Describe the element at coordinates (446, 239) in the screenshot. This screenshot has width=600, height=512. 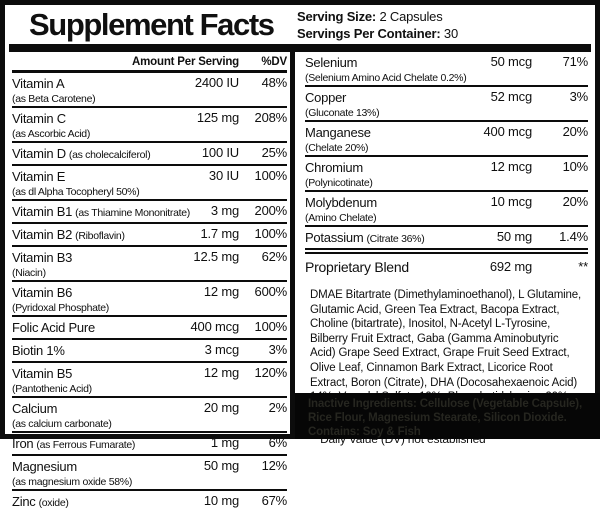
I see `nutrient-row: Potassium (Citrate 36%) 50 mg 1.4%` at that location.